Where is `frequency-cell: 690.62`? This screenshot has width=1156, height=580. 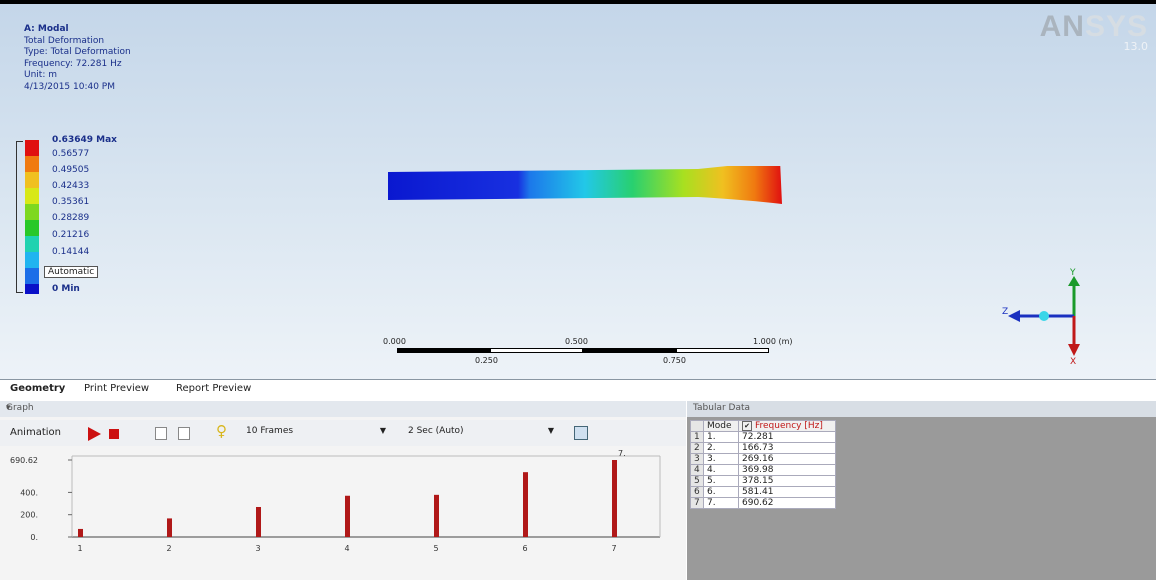 frequency-cell: 690.62 is located at coordinates (787, 503).